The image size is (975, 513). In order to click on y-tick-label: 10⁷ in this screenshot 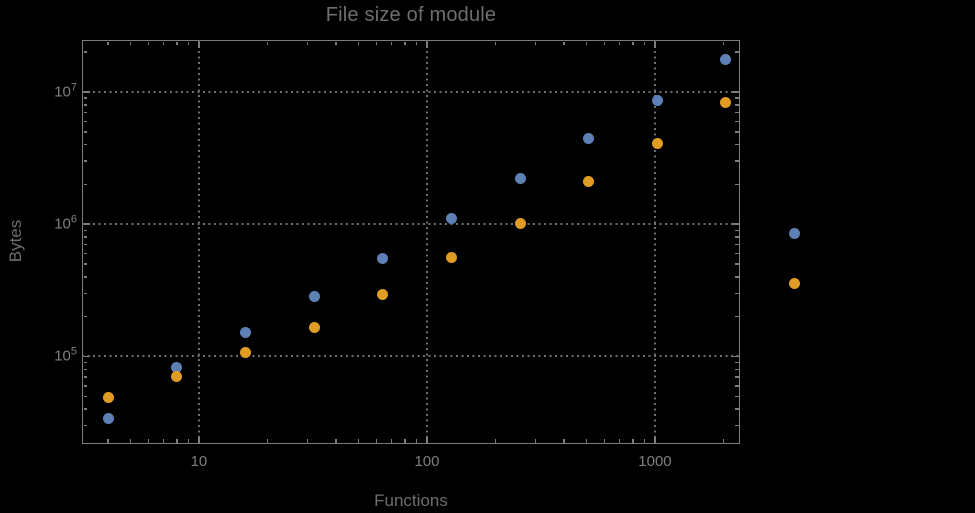, I will do `click(65, 91)`.